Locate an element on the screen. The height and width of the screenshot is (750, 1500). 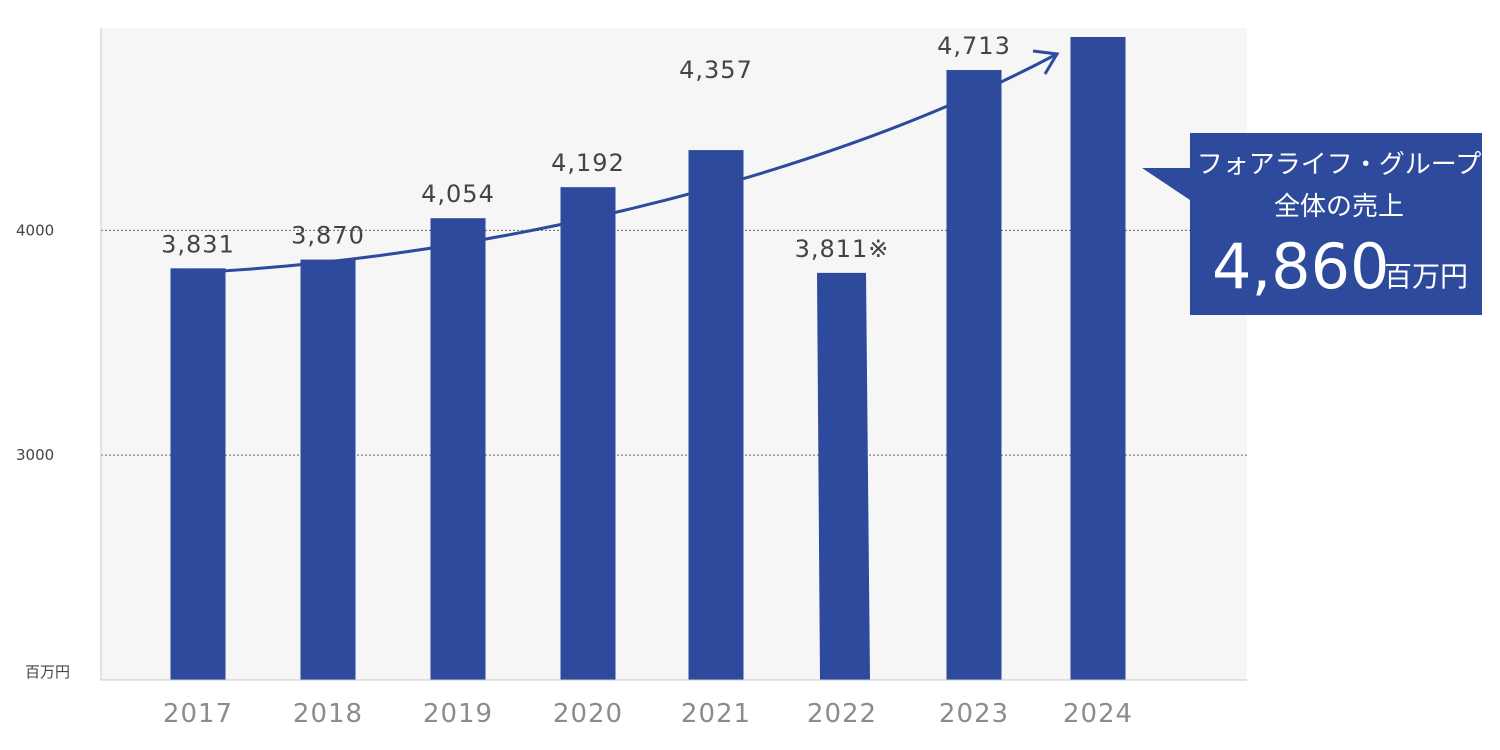
bar-2023 is located at coordinates (974, 375).